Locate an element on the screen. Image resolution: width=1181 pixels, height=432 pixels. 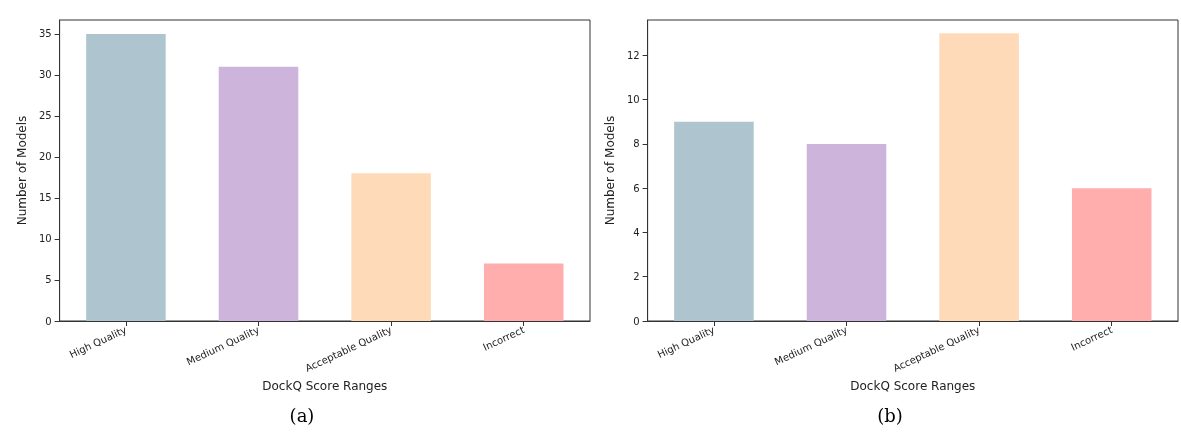
y-tick-label: 30 is located at coordinates (45, 75).